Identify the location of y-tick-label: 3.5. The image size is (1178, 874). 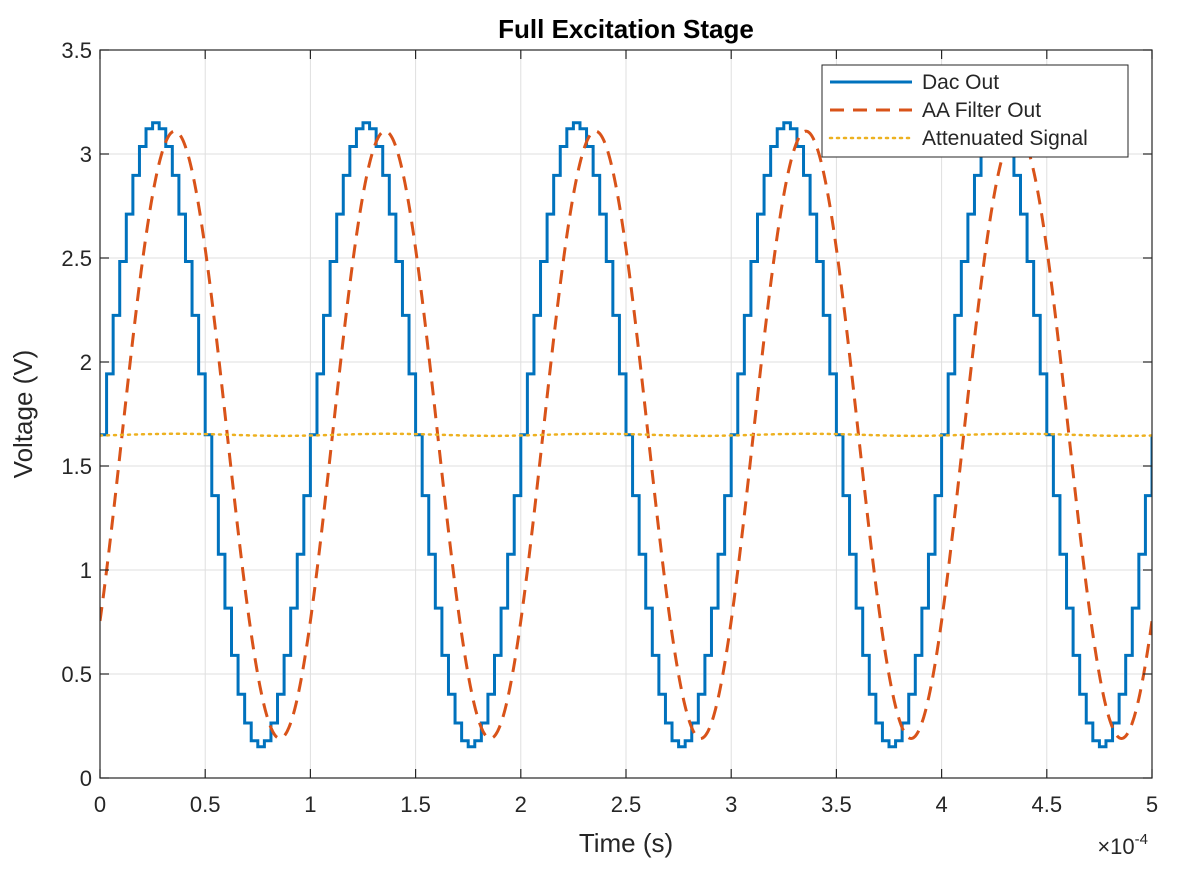
(76, 50).